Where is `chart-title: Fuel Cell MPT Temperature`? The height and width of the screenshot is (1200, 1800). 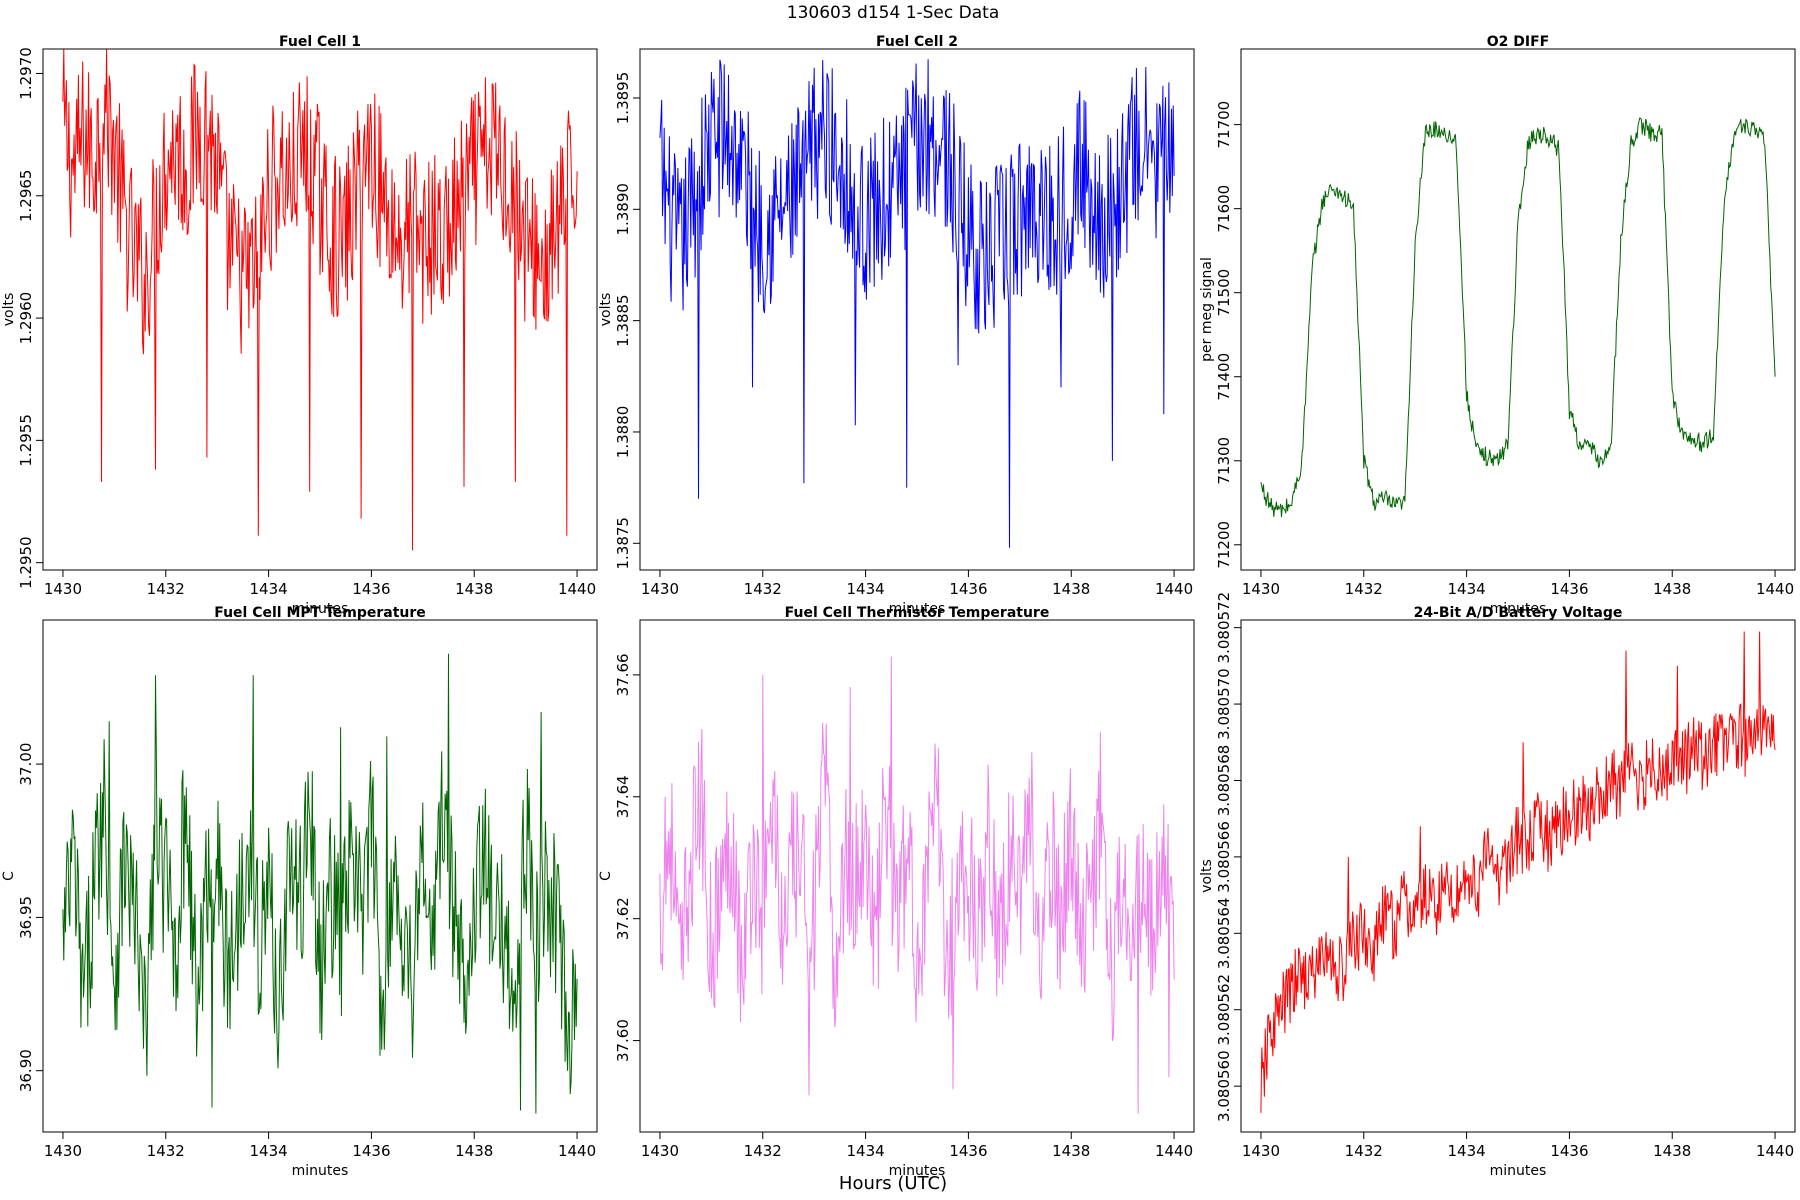 chart-title: Fuel Cell MPT Temperature is located at coordinates (320, 613).